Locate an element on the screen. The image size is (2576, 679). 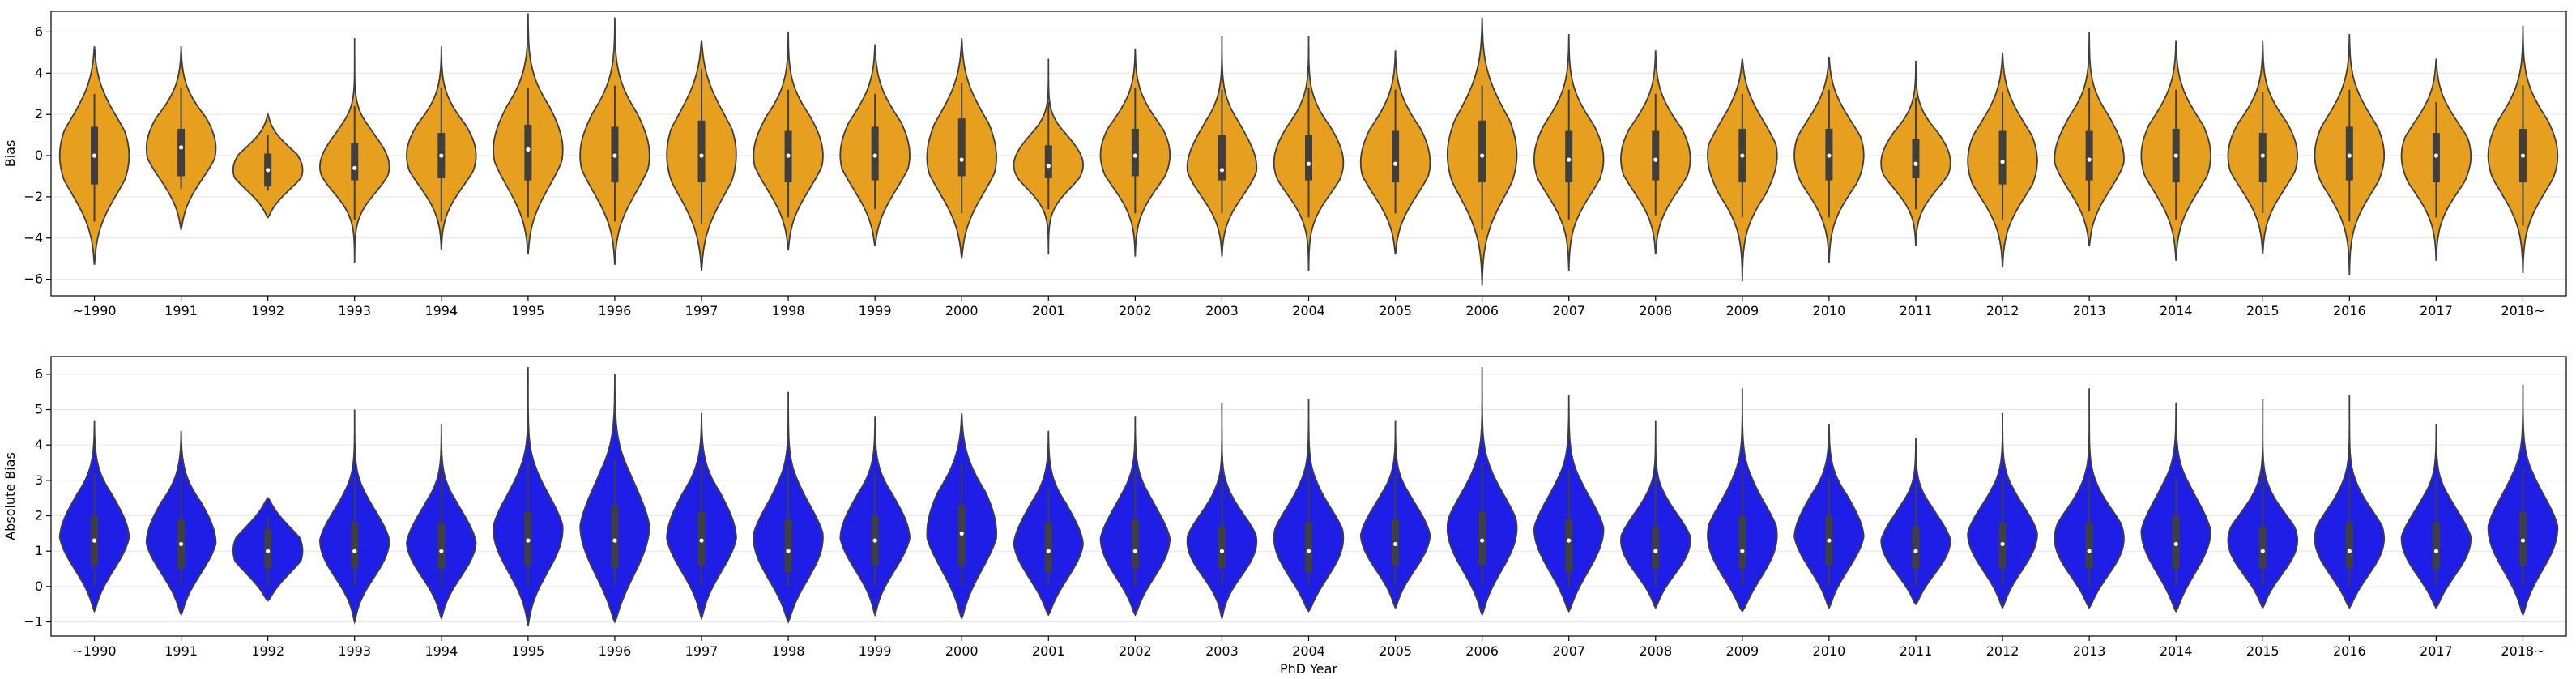
median-2002 is located at coordinates (1135, 551).